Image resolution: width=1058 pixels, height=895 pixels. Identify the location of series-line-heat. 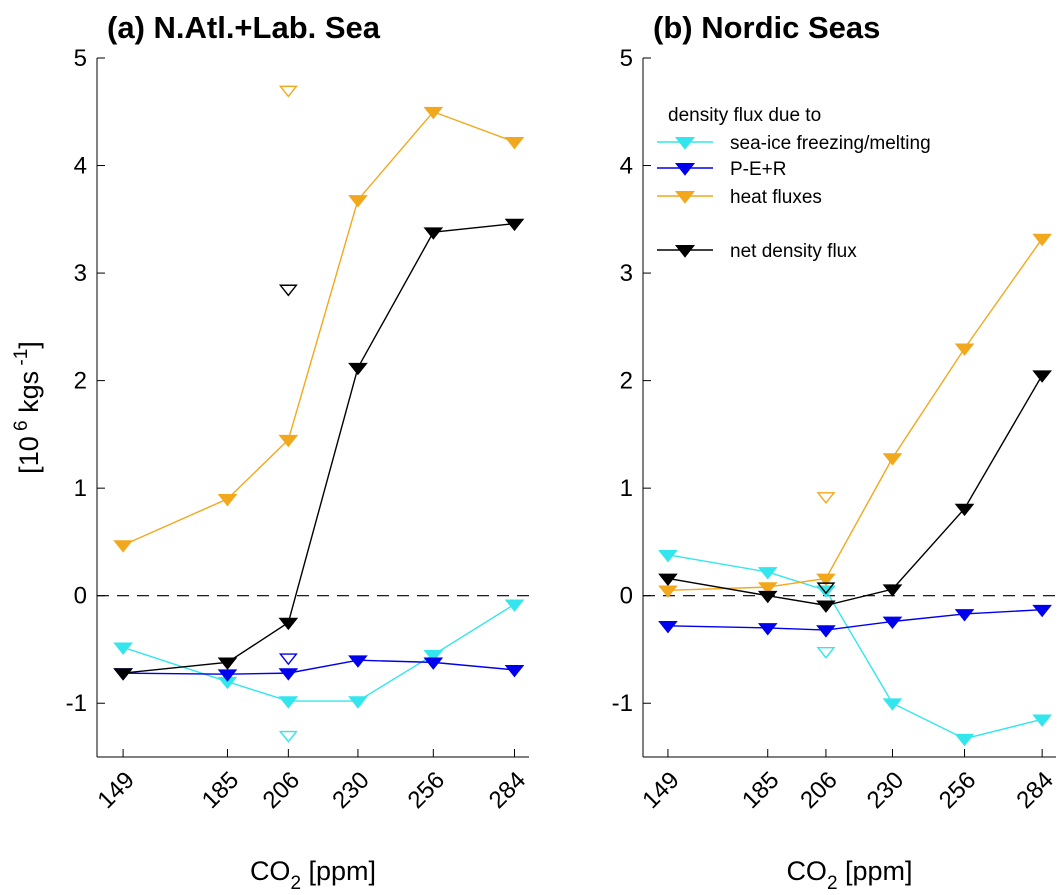
(855, 415).